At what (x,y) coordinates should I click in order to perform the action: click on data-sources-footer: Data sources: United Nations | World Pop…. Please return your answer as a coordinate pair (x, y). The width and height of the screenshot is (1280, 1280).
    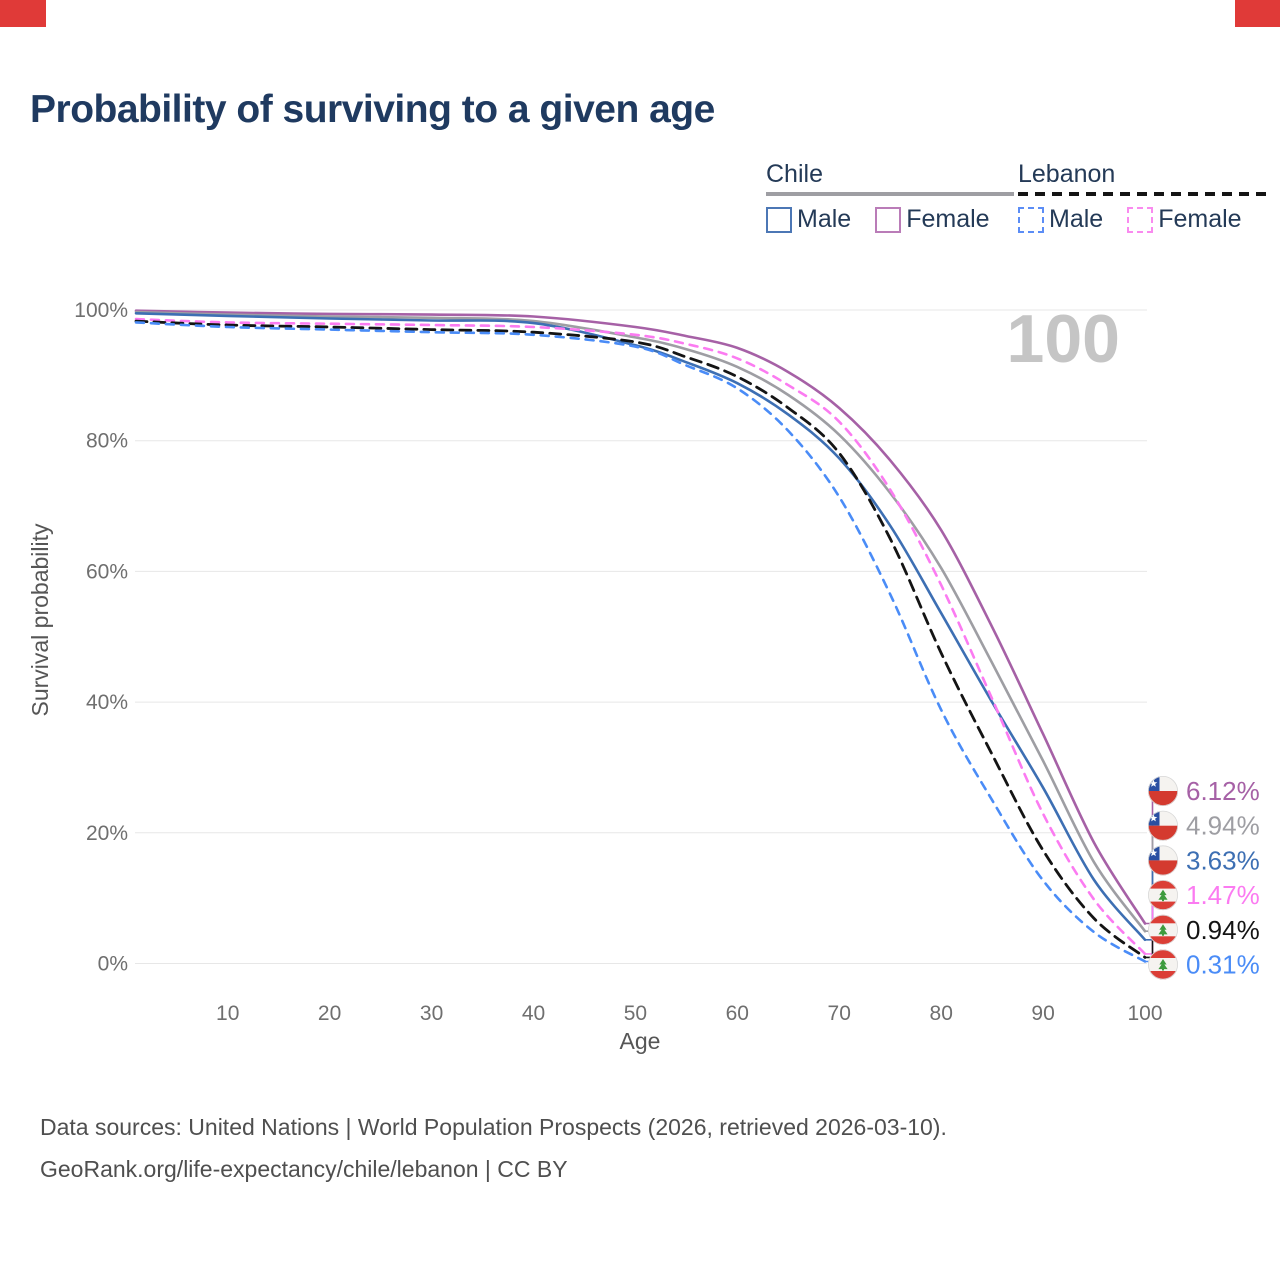
    Looking at the image, I should click on (493, 1148).